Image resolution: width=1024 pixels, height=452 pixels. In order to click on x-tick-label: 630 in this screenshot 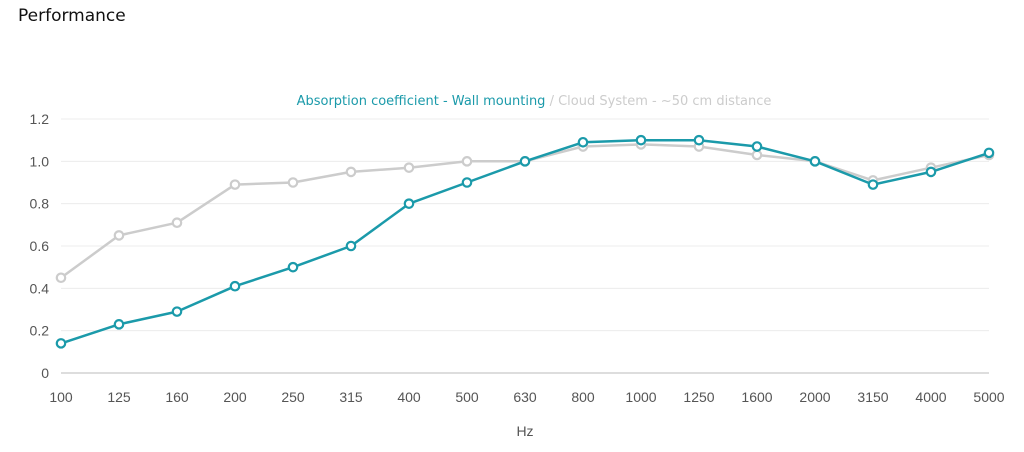, I will do `click(525, 397)`.